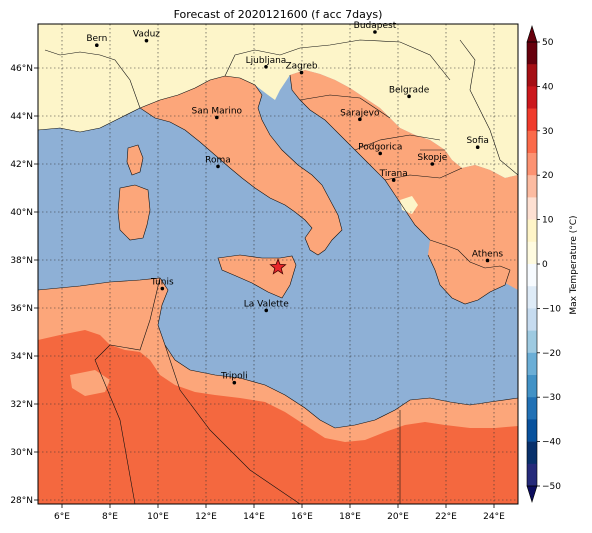 The image size is (592, 533). Describe the element at coordinates (360, 113) in the screenshot. I see `city-label: Sarajevo` at that location.